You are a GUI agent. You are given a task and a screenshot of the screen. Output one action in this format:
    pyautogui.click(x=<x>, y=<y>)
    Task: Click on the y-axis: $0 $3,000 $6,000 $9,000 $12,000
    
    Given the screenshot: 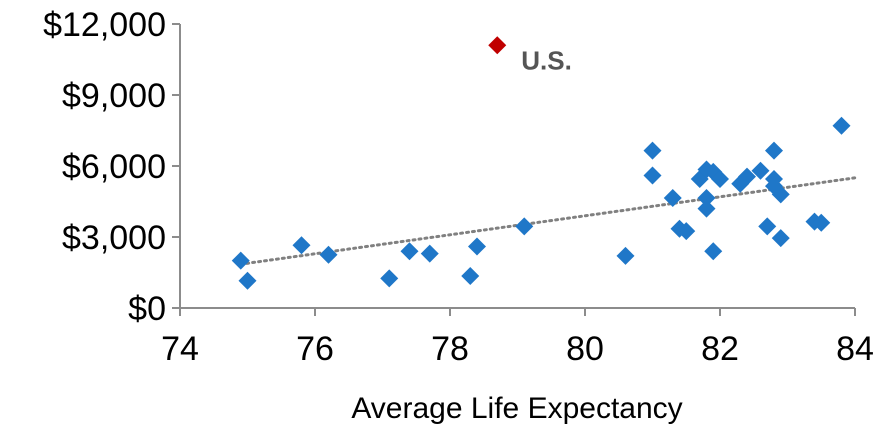 What is the action you would take?
    pyautogui.click(x=112, y=167)
    